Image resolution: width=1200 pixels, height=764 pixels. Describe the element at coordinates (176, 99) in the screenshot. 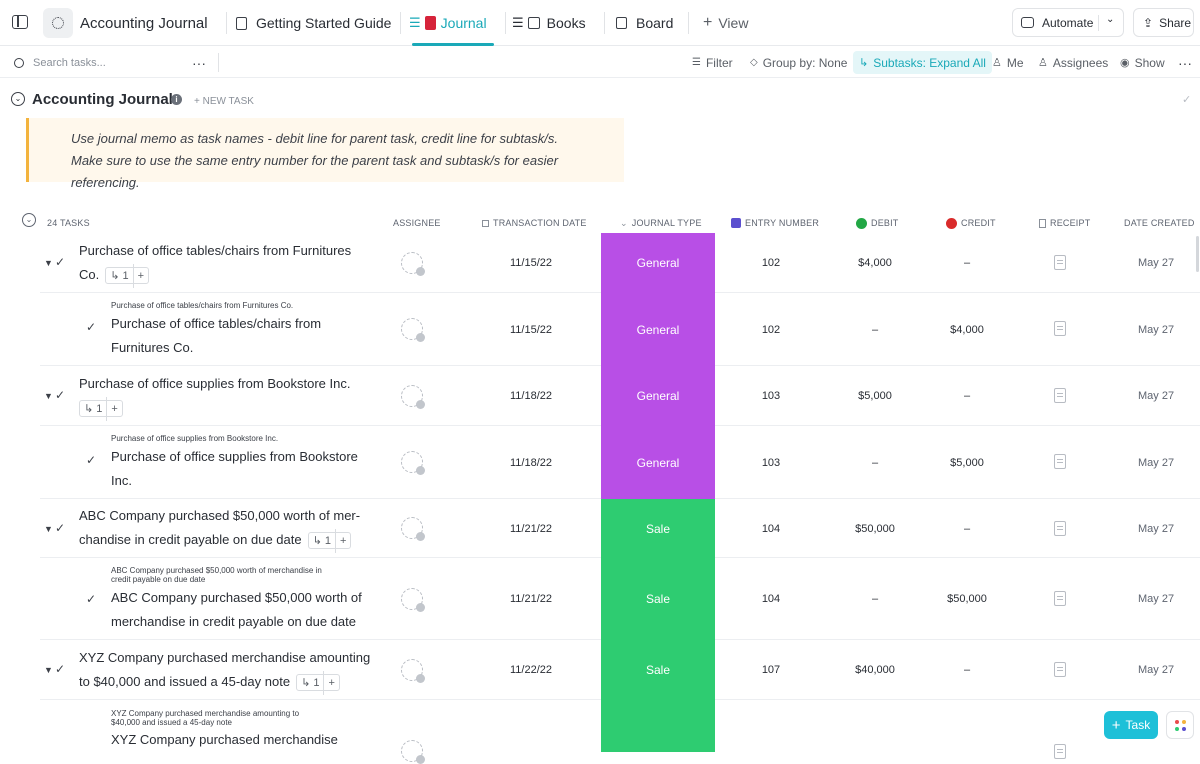

I see `info-icon: i` at that location.